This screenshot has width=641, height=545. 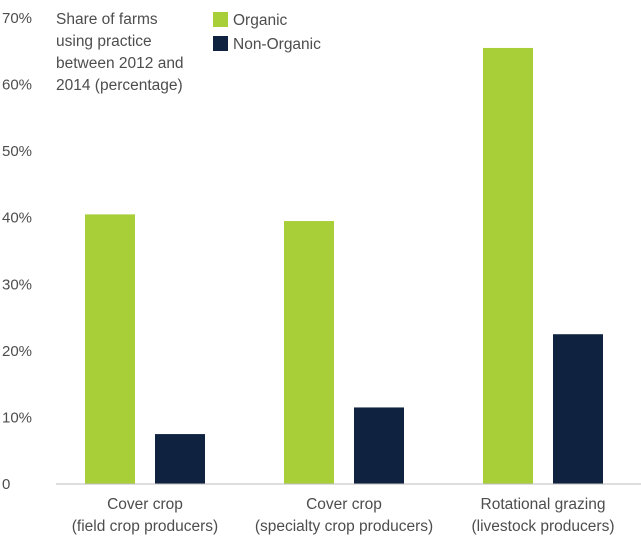 What do you see at coordinates (344, 526) in the screenshot?
I see `category-label: (specialty crop producers)` at bounding box center [344, 526].